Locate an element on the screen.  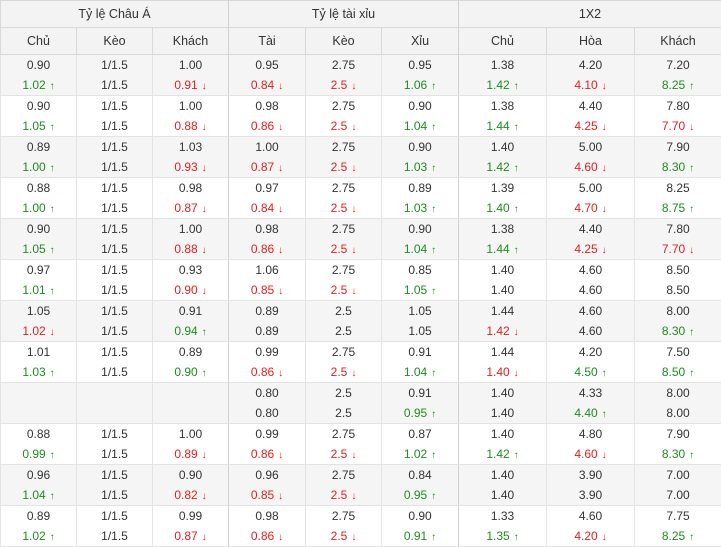
current-odds: 4.60 is located at coordinates (590, 290).